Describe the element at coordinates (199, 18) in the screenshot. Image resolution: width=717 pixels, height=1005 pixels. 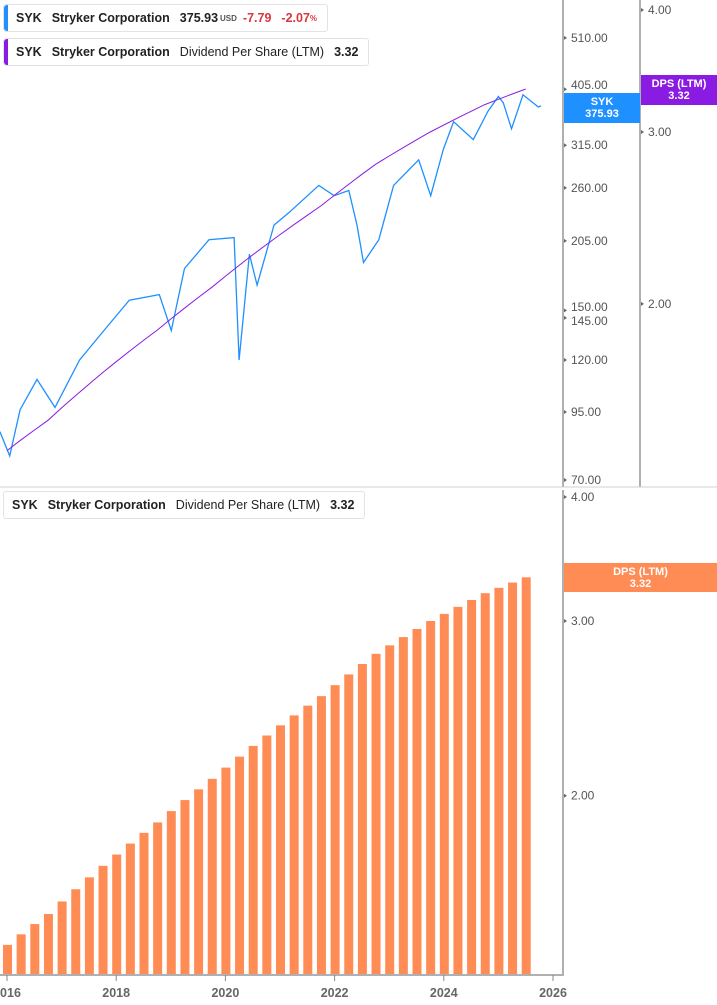
I see `legend-price-value: 375.93` at that location.